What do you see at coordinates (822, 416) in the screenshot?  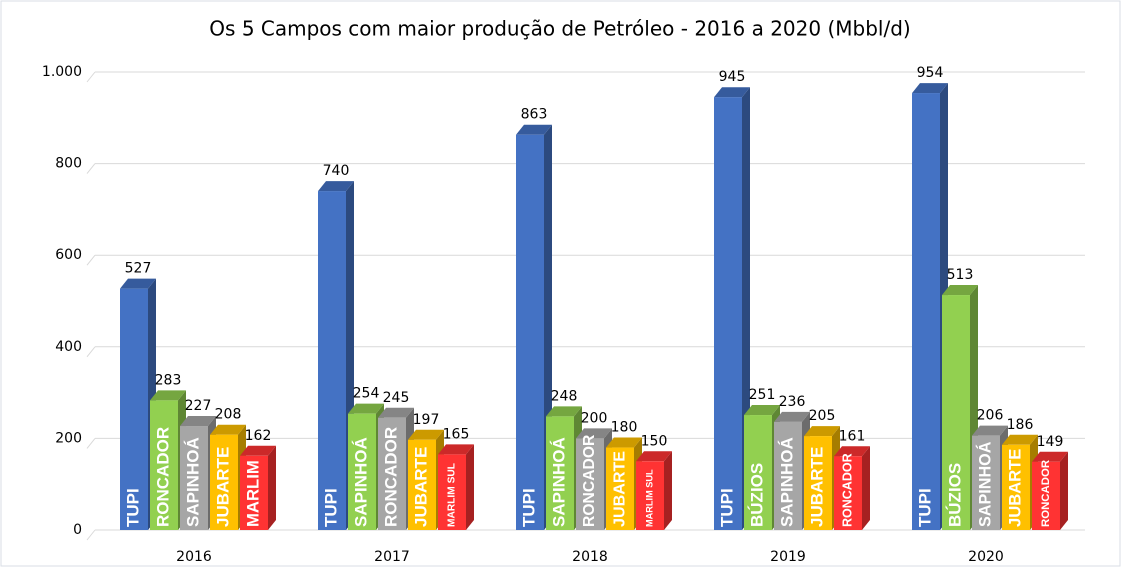 I see `value-label: 205` at bounding box center [822, 416].